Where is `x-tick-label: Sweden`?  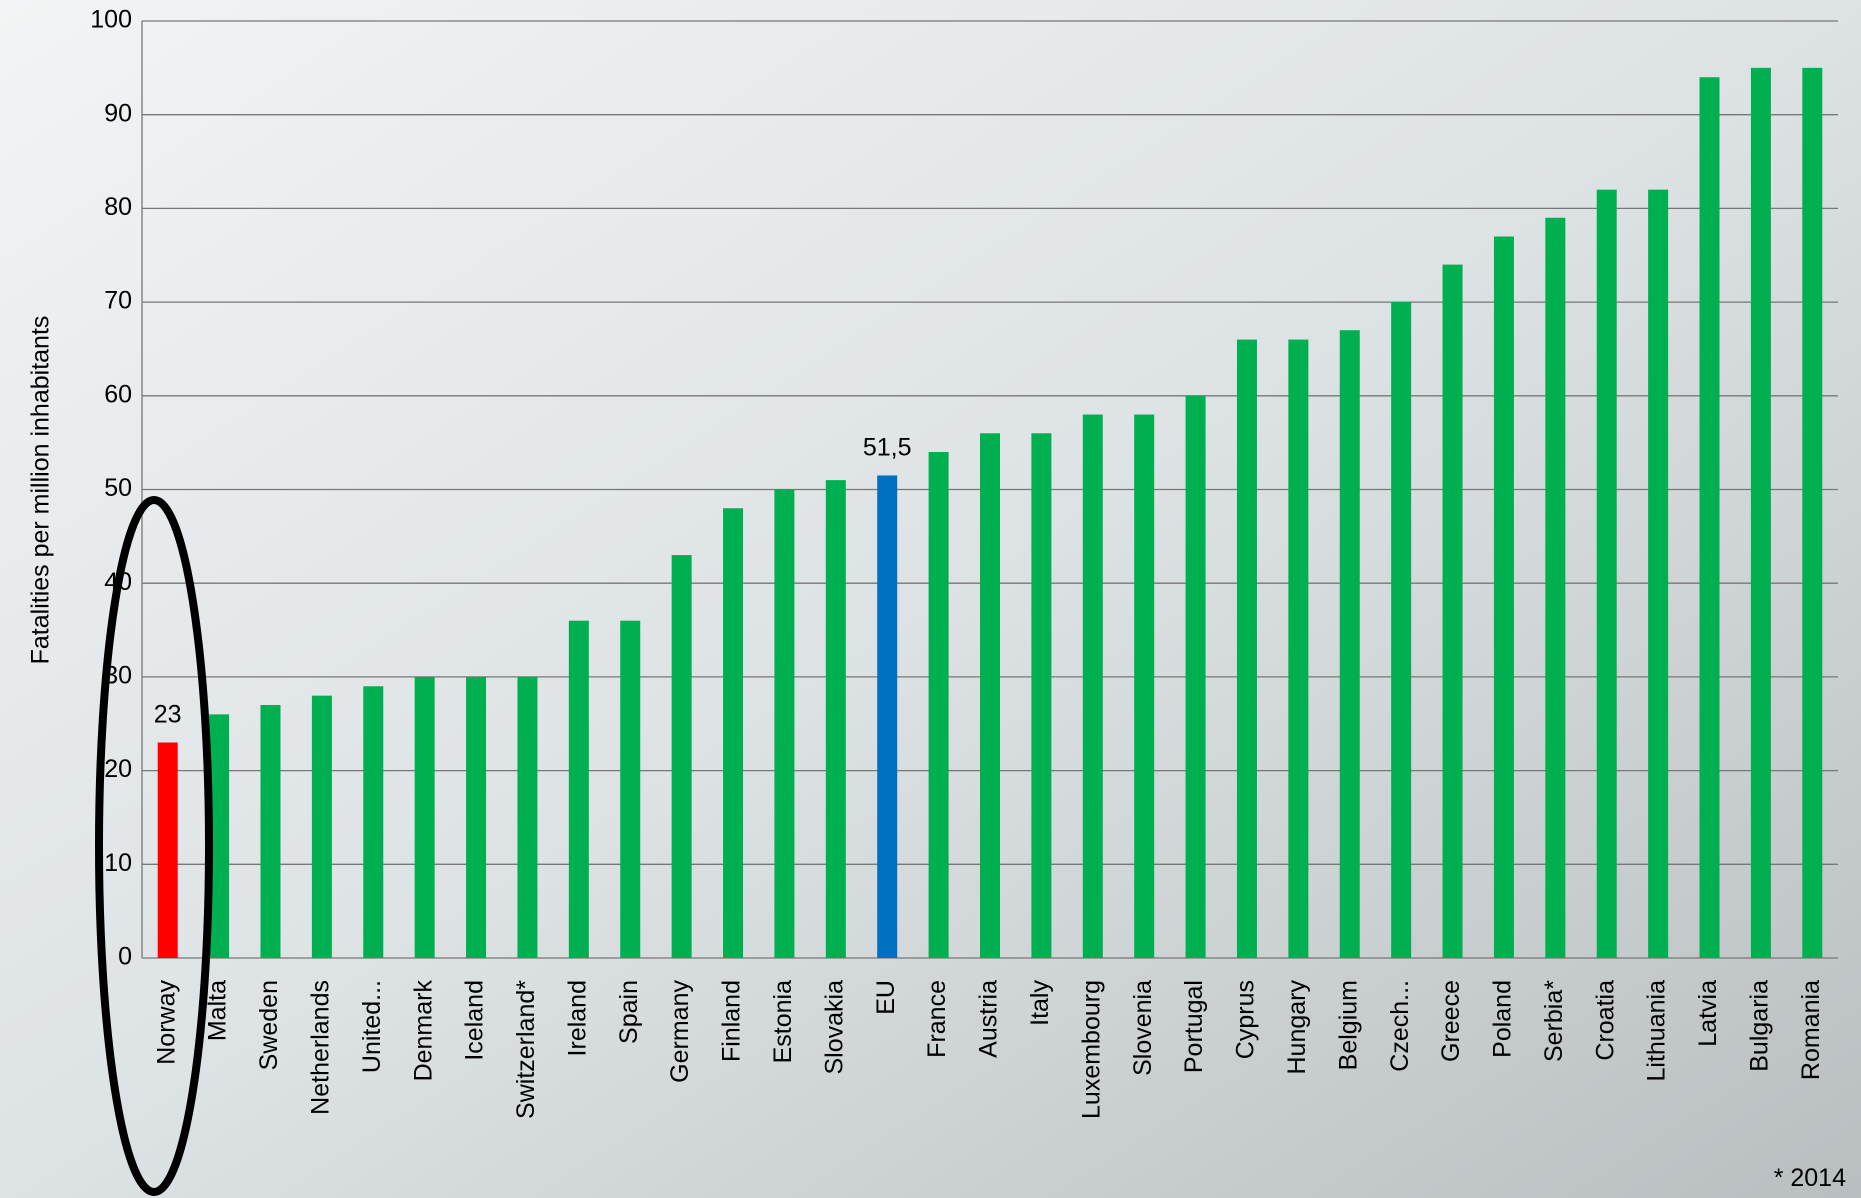
x-tick-label: Sweden is located at coordinates (269, 1025).